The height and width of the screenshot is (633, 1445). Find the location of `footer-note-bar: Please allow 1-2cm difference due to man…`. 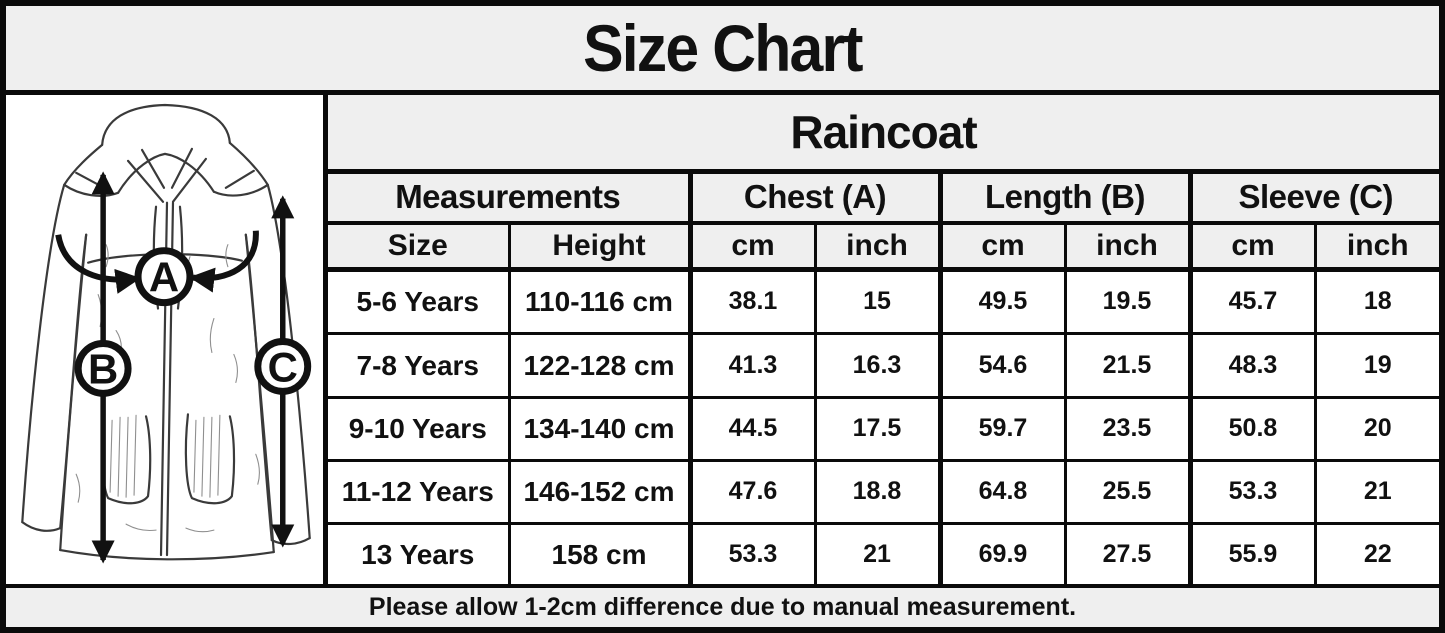

footer-note-bar: Please allow 1-2cm difference due to man… is located at coordinates (722, 605).